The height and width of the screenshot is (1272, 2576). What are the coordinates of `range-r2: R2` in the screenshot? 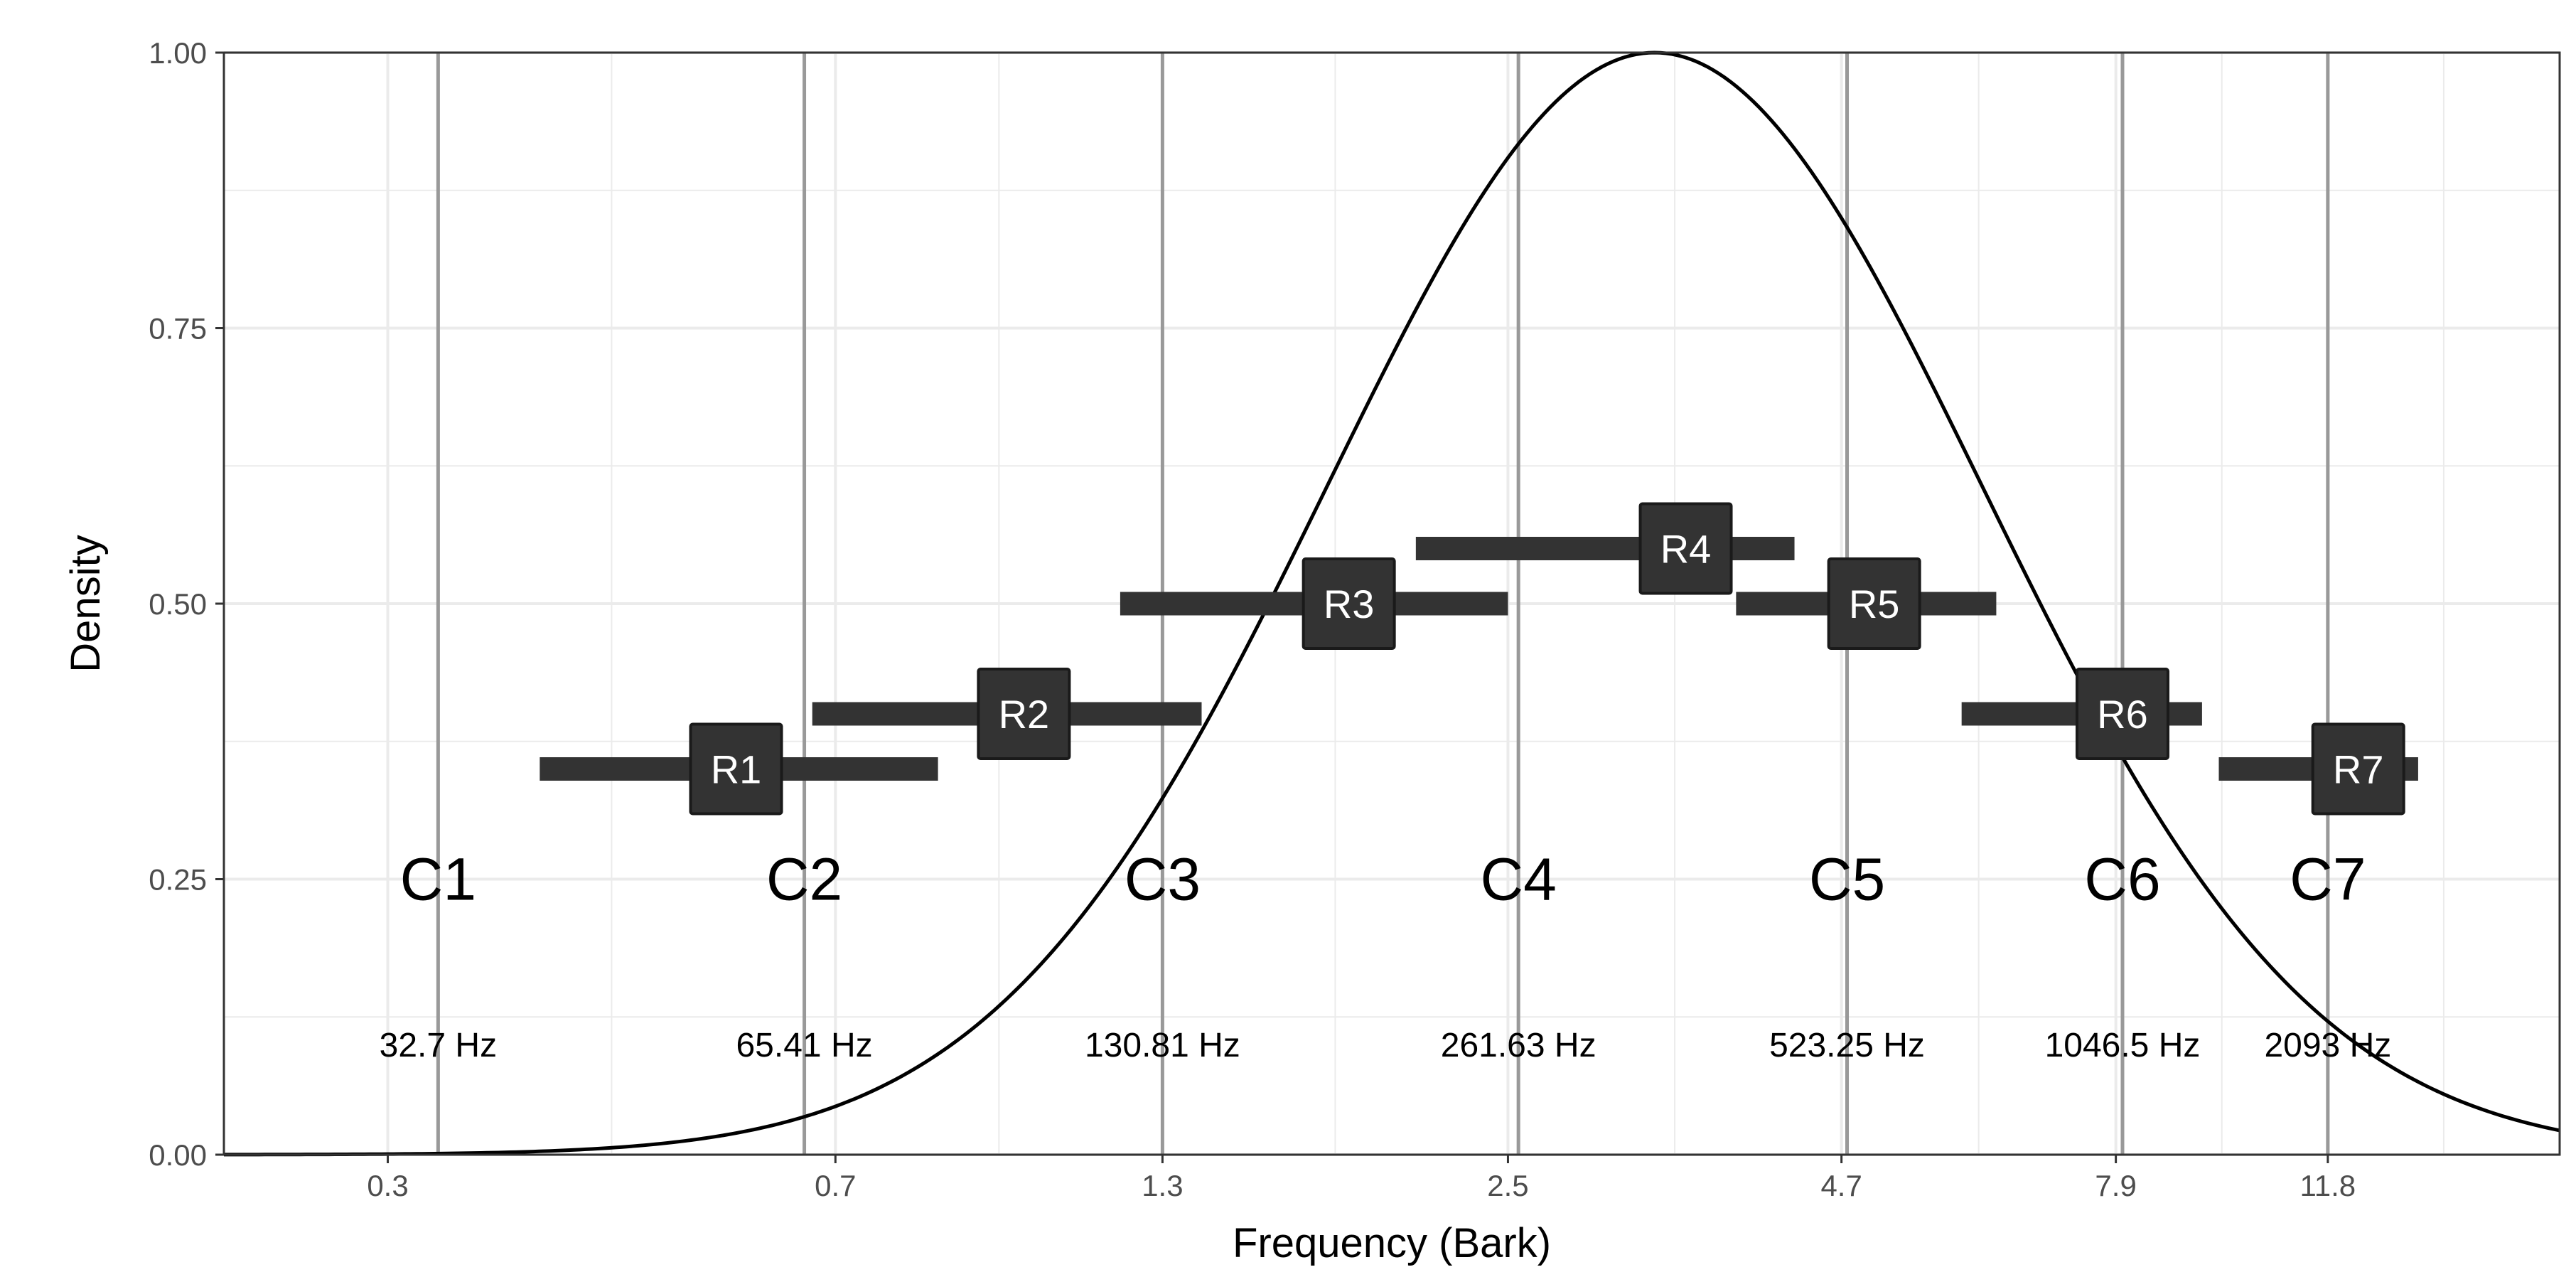 It's located at (1007, 714).